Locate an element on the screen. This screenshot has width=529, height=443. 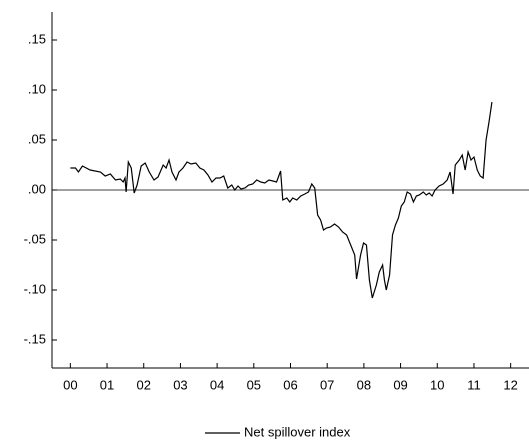
x-tick-label: 01 is located at coordinates (107, 384).